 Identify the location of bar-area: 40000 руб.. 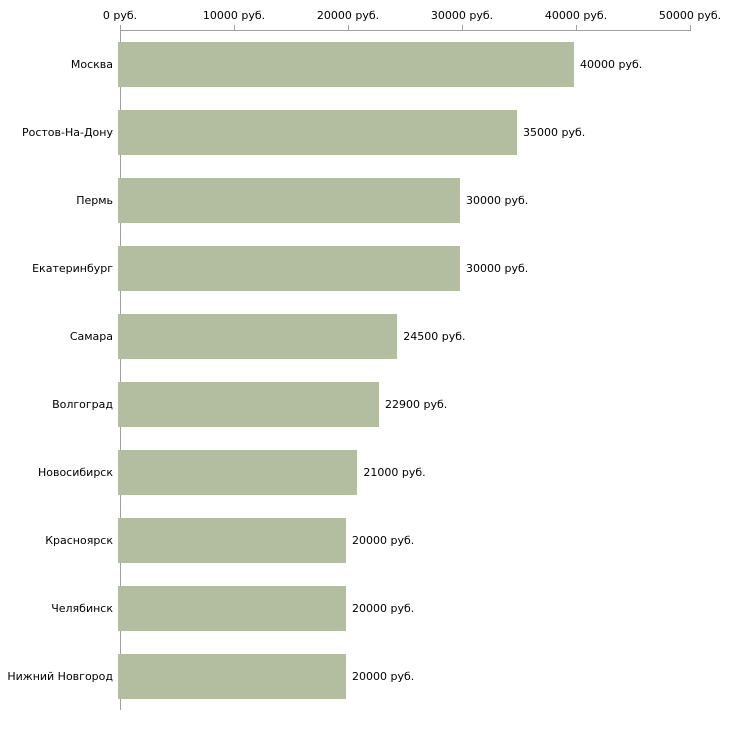
(380, 64).